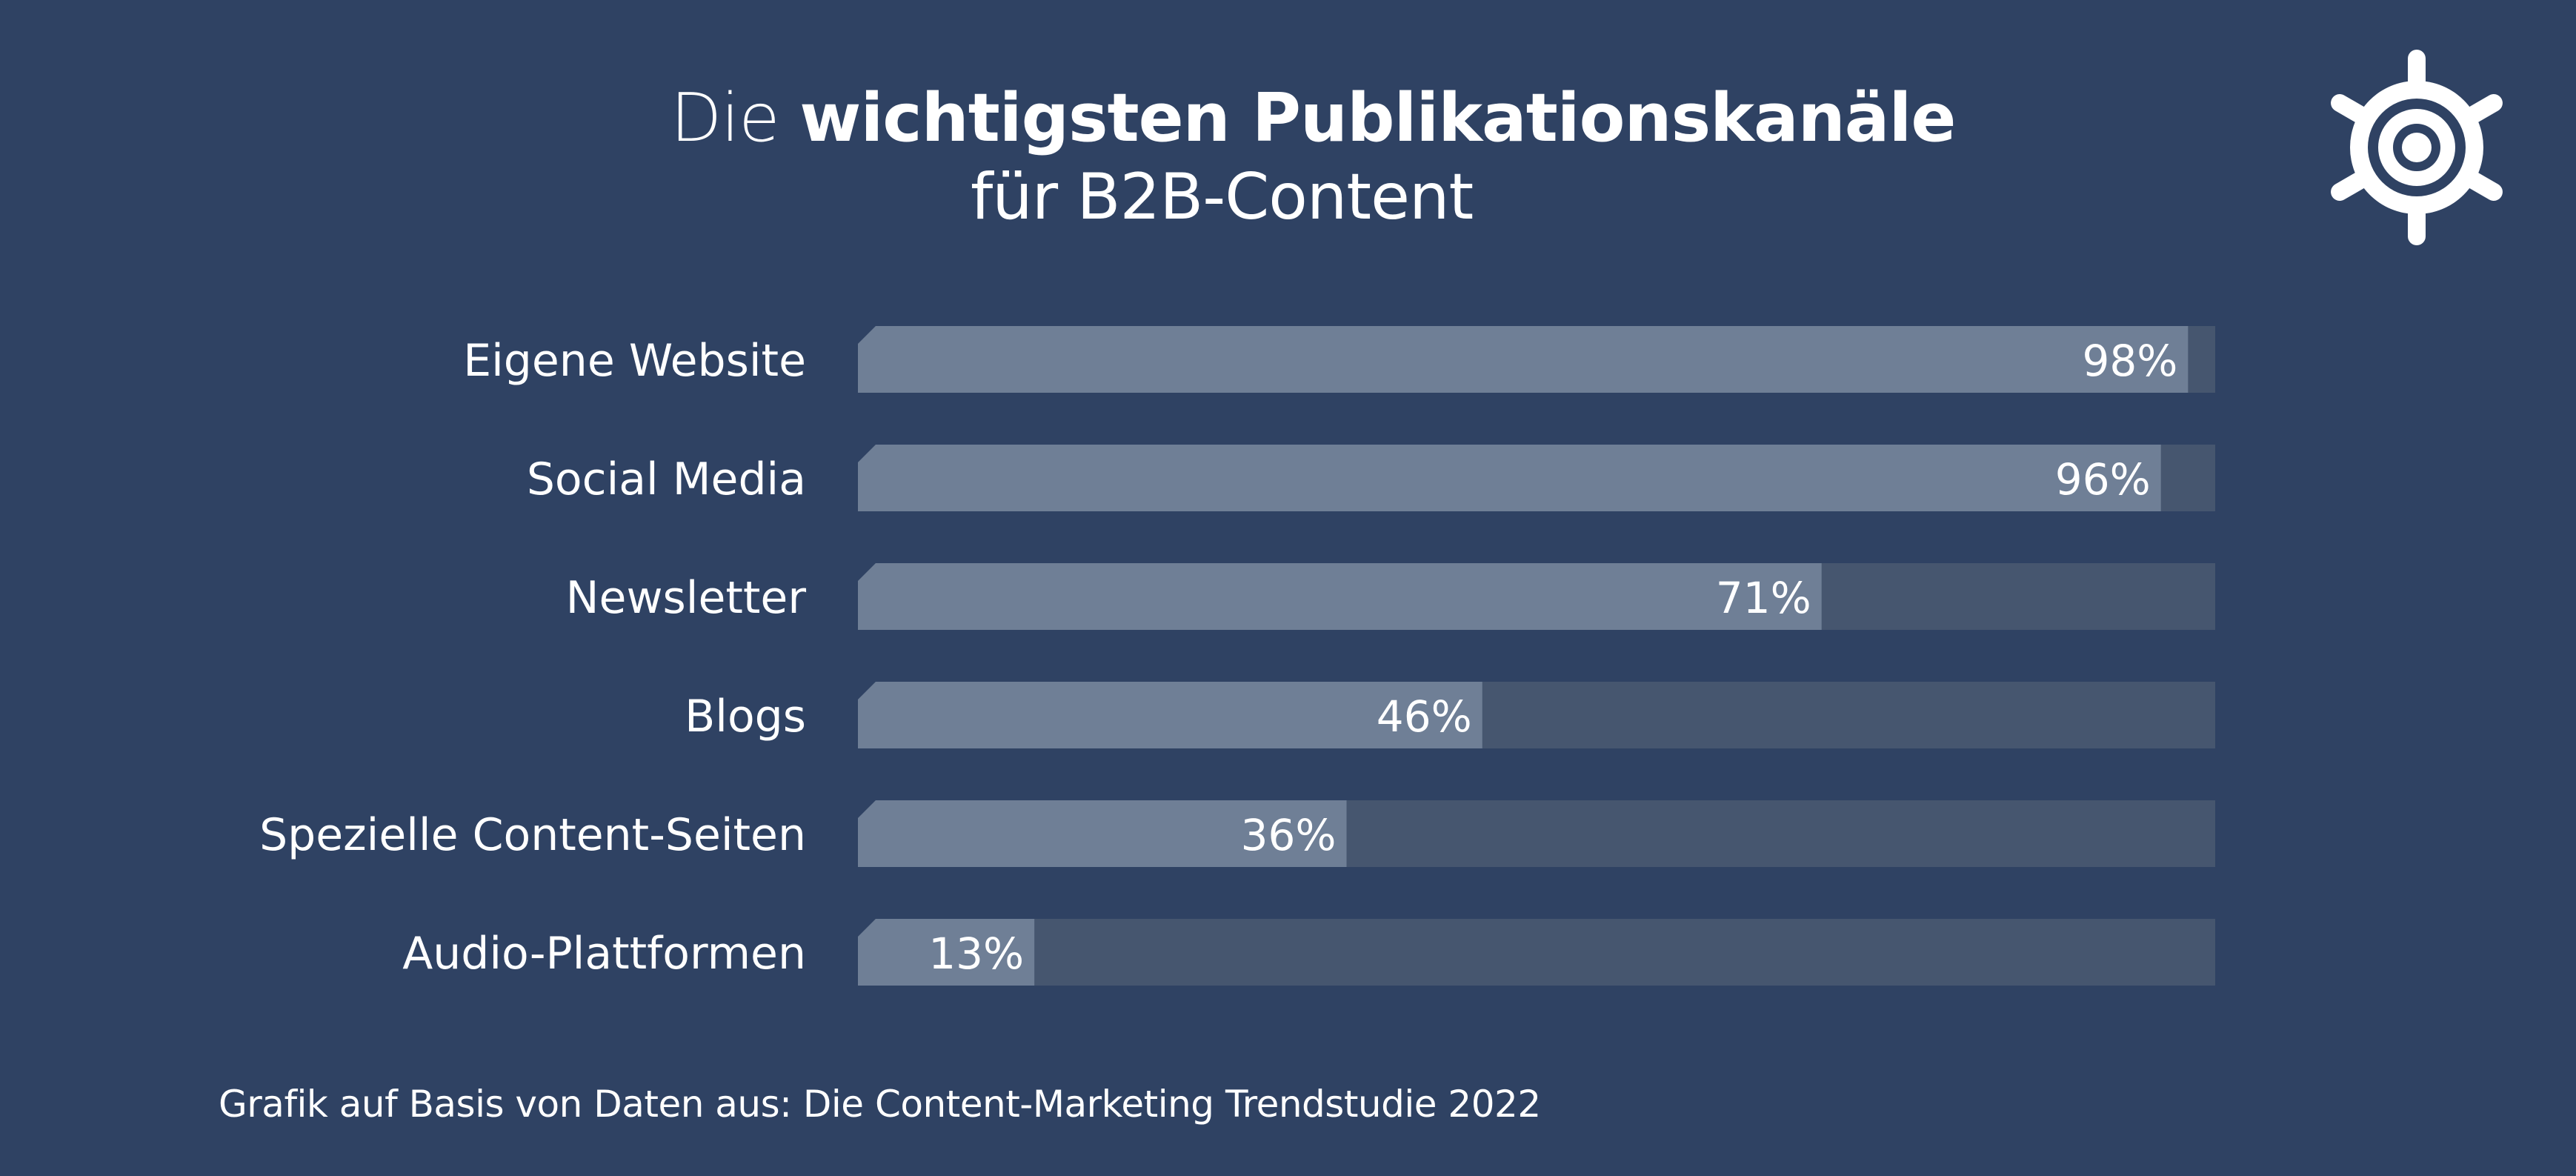 The height and width of the screenshot is (1176, 2576). I want to click on bar-row: Eigene Website 98%, so click(1339, 359).